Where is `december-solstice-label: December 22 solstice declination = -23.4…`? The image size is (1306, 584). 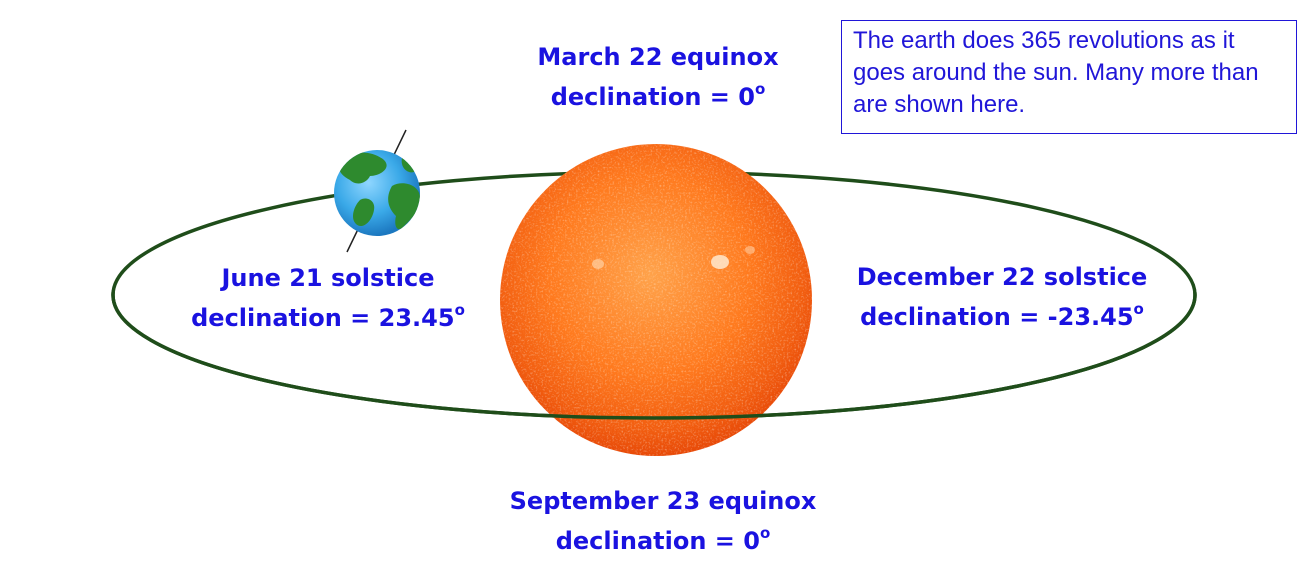
december-solstice-label: December 22 solstice declination = -23.4… is located at coordinates (1002, 297).